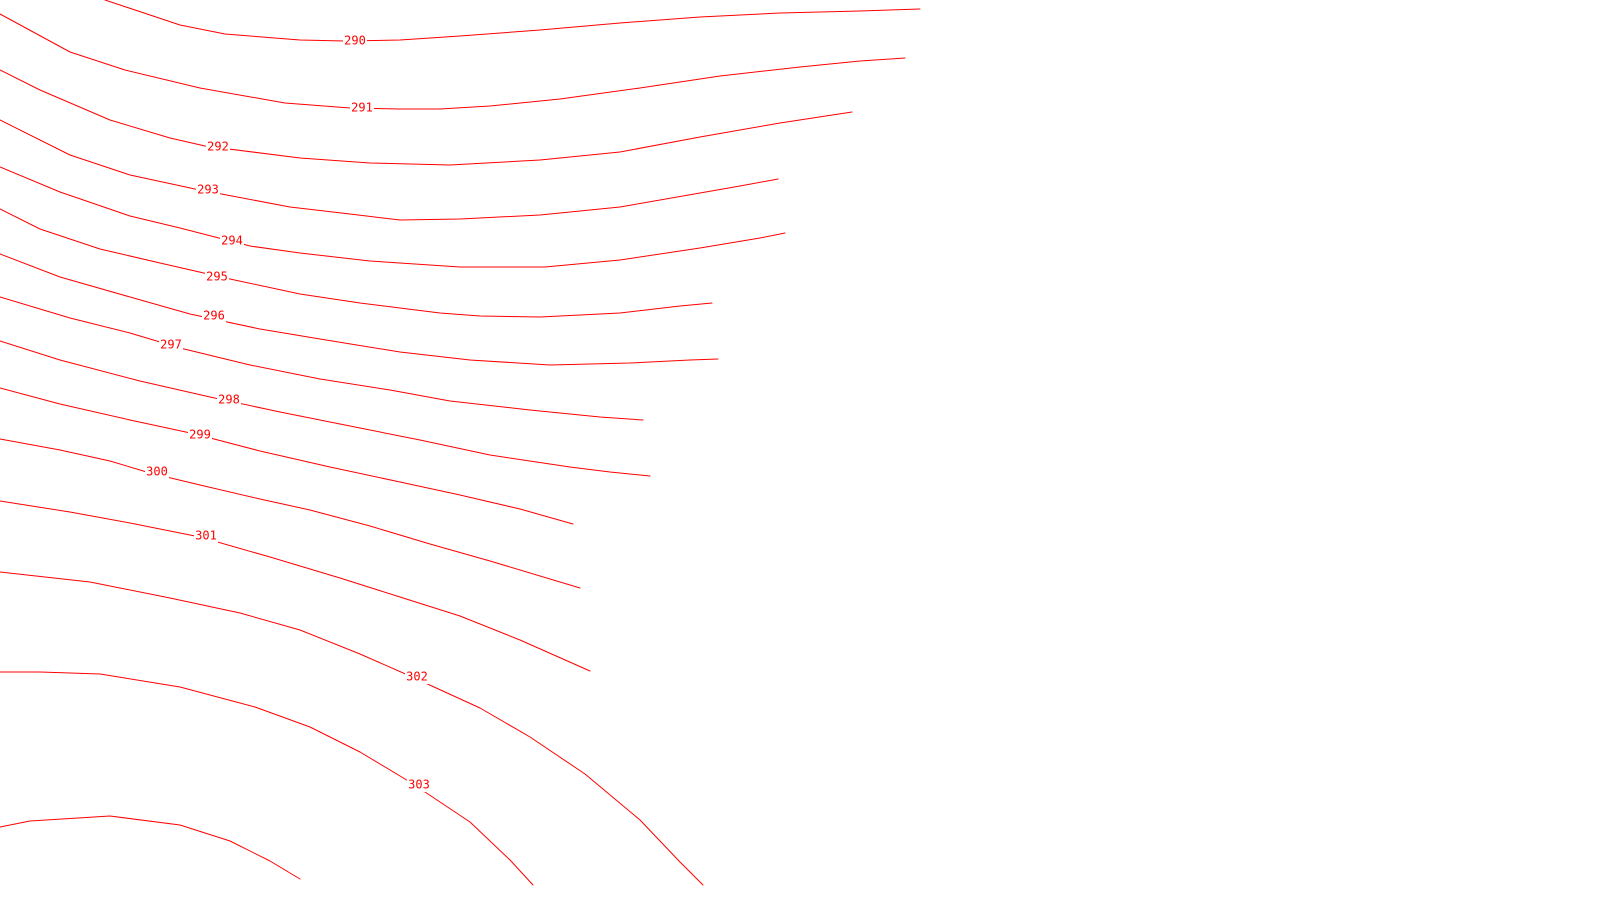 This screenshot has height=900, width=1600. I want to click on contour-label-296: 296, so click(214, 316).